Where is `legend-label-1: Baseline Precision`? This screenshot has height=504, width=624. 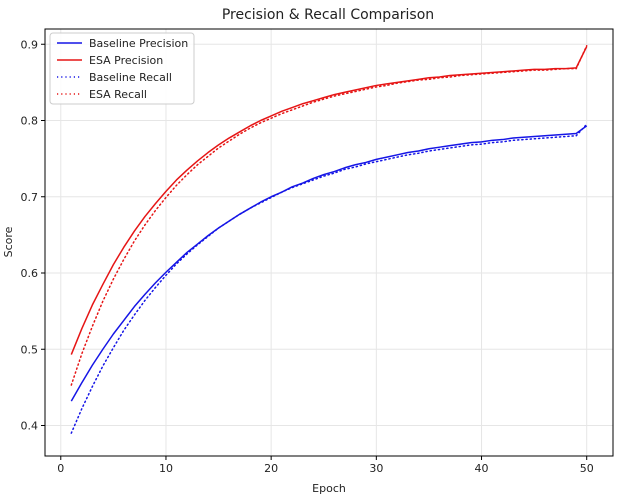
legend-label-1: Baseline Precision is located at coordinates (138, 43).